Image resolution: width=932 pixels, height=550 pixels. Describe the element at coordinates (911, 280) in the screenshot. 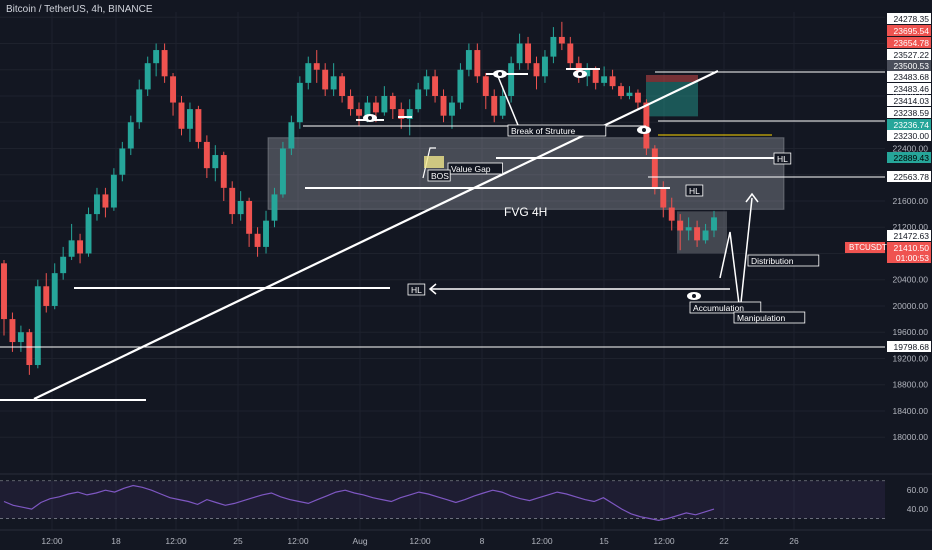

I see `y-tick-label: 20400.00` at that location.